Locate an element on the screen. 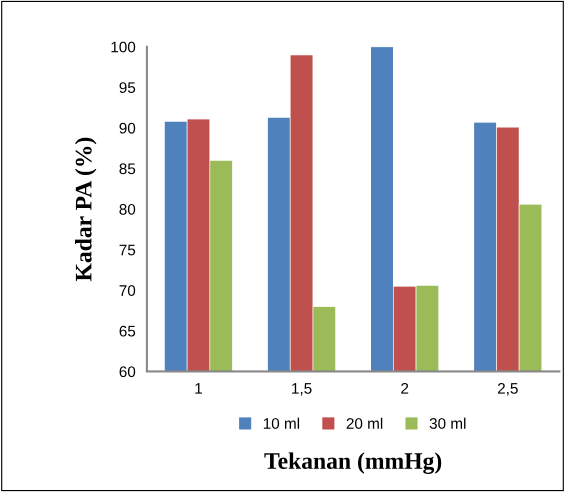 This screenshot has height=492, width=565. legend-label: 20 ml is located at coordinates (364, 423).